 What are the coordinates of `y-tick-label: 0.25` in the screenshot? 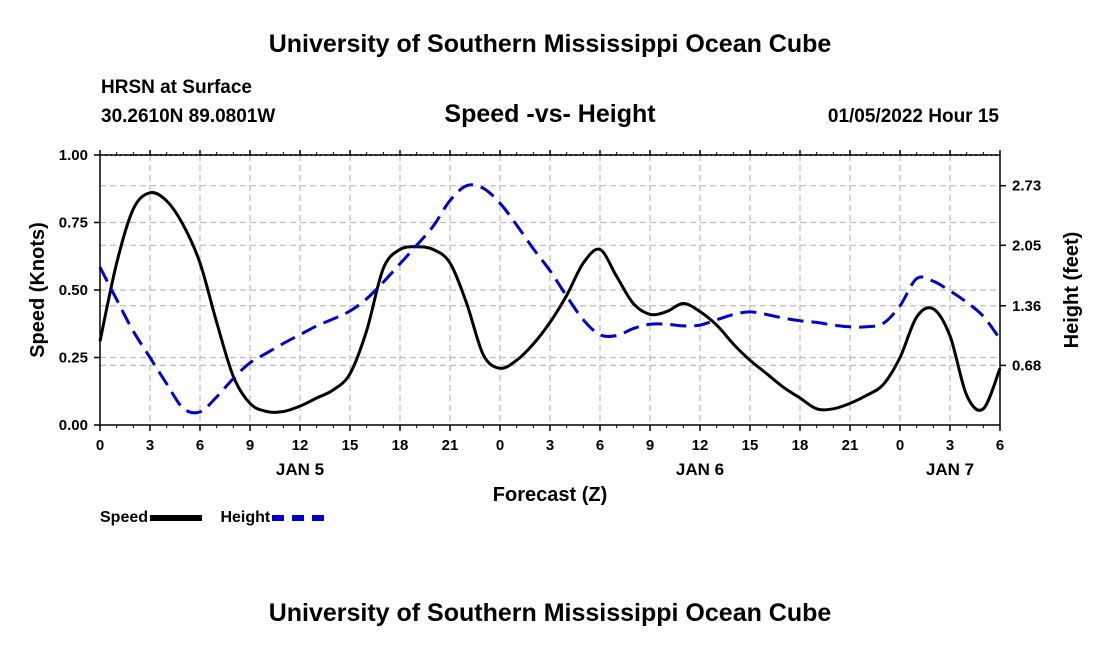 It's located at (73, 358).